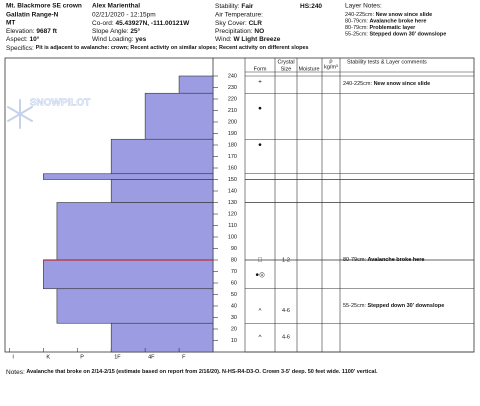 The height and width of the screenshot is (406, 480). I want to click on sky: Sky Cover: CLR, so click(238, 23).